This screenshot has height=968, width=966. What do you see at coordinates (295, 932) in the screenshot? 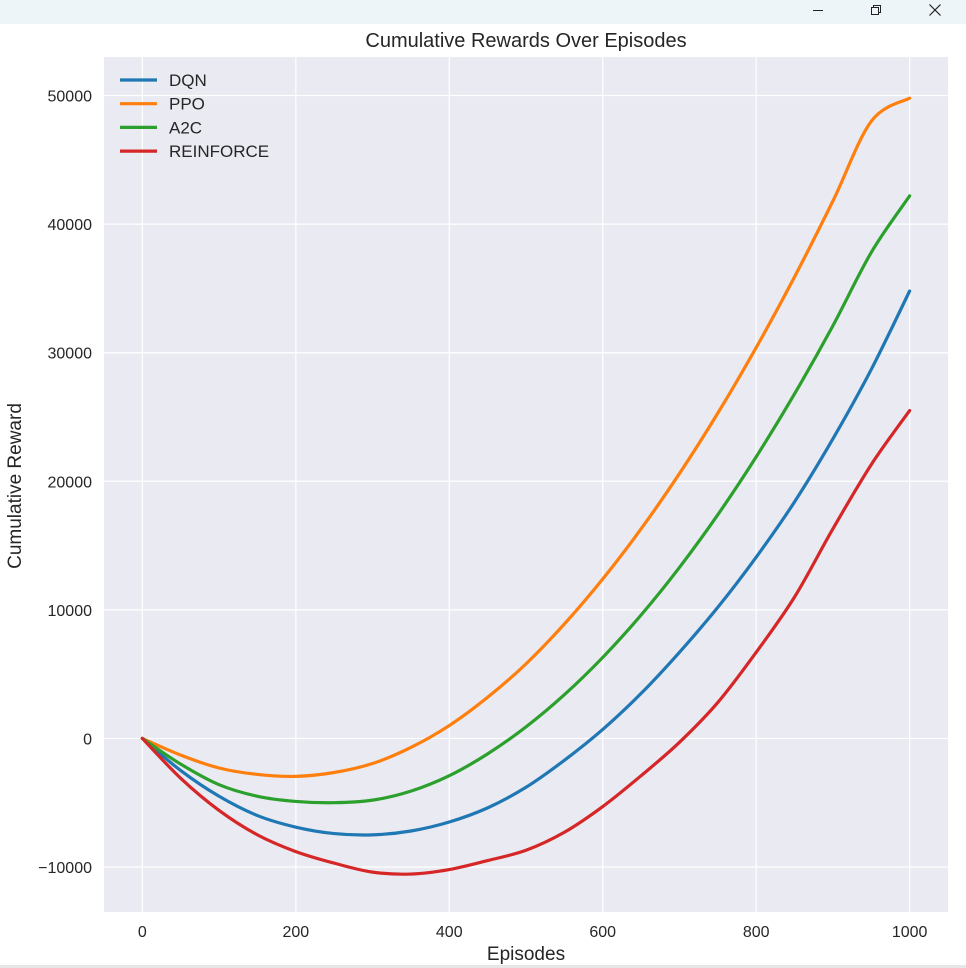
I see `x-tick-label: 200` at bounding box center [295, 932].